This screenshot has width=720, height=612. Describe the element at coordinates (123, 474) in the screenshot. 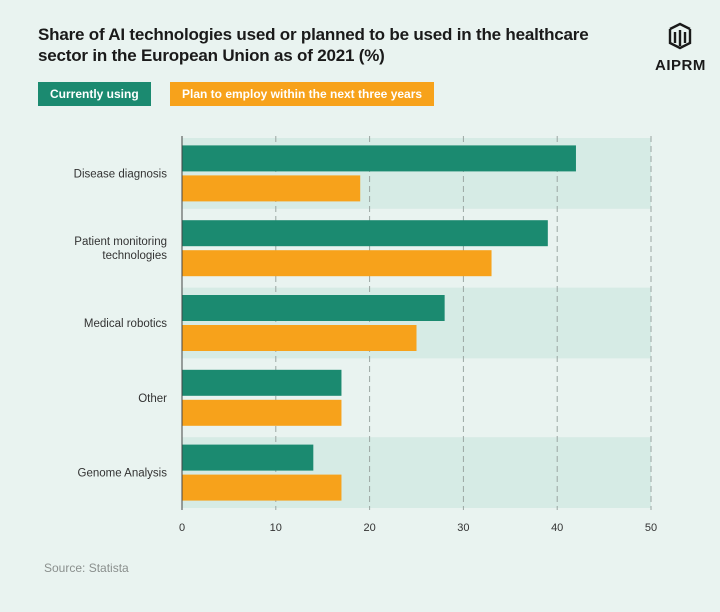

I see `category-label: Genome Analysis` at that location.